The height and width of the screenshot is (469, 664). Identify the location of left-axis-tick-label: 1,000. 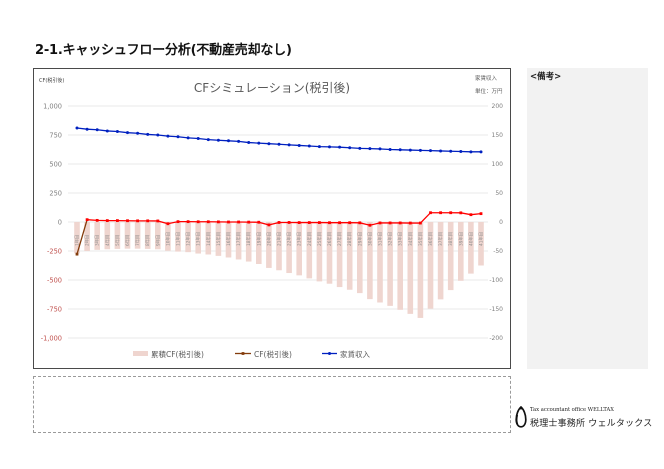
(52, 106).